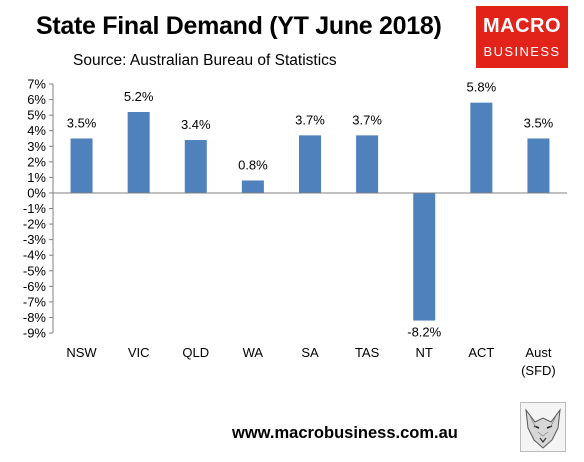  What do you see at coordinates (36, 177) in the screenshot?
I see `y-tick-label: 1%` at bounding box center [36, 177].